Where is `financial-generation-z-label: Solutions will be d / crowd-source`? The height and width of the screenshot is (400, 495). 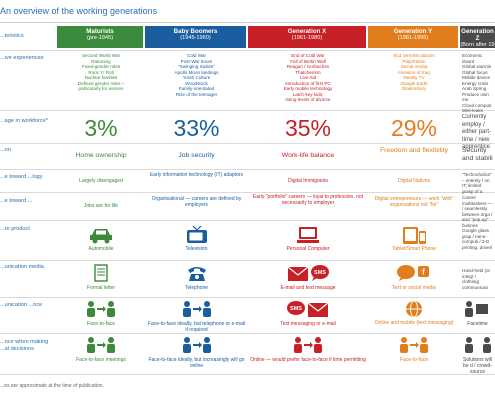
financial-generation-z-label: Solutions will be d / crowd-source is located at coordinates (477, 366).